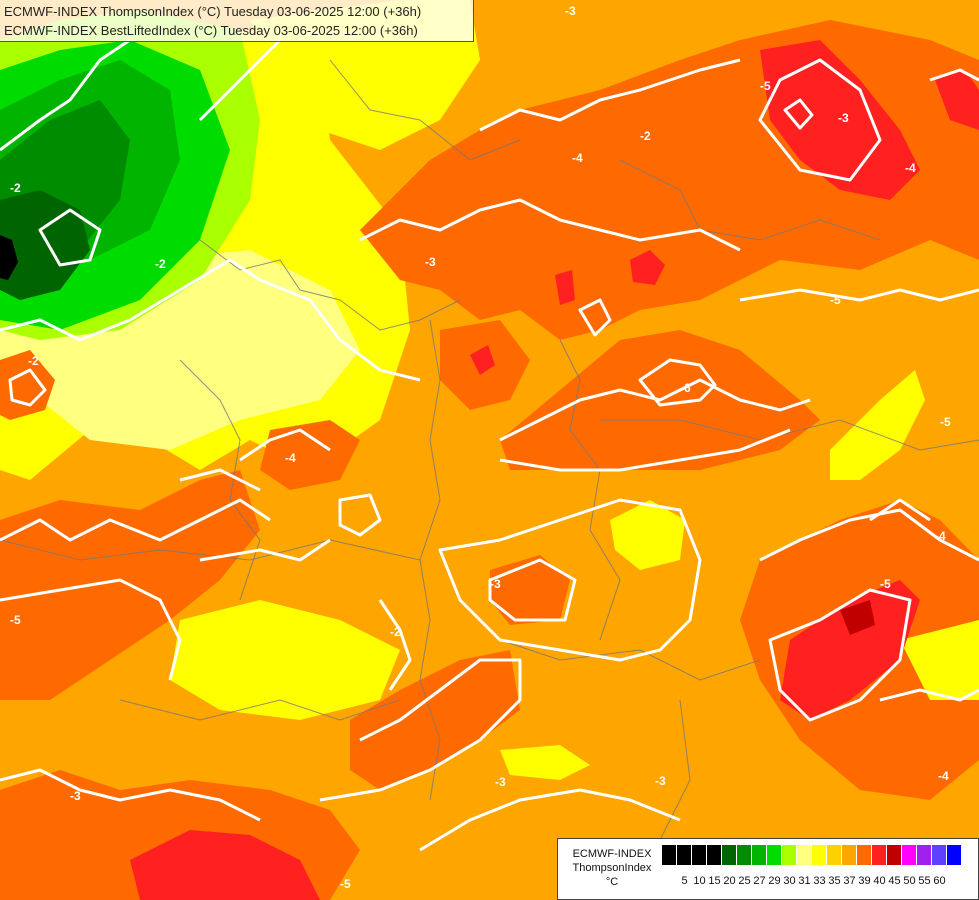  Describe the element at coordinates (285, 660) in the screenshot. I see `field-zone-yellow-southwest` at that location.